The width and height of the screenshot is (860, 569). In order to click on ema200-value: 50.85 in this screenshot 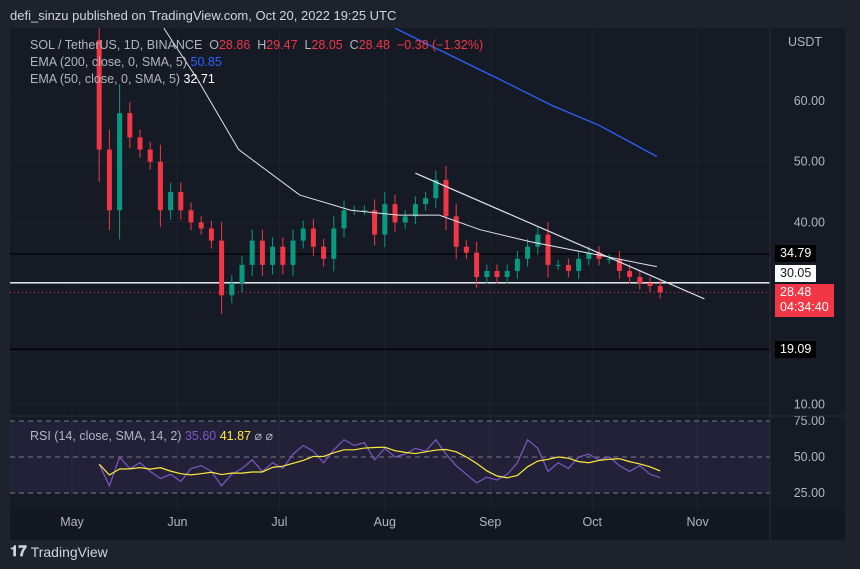, I will do `click(206, 62)`.